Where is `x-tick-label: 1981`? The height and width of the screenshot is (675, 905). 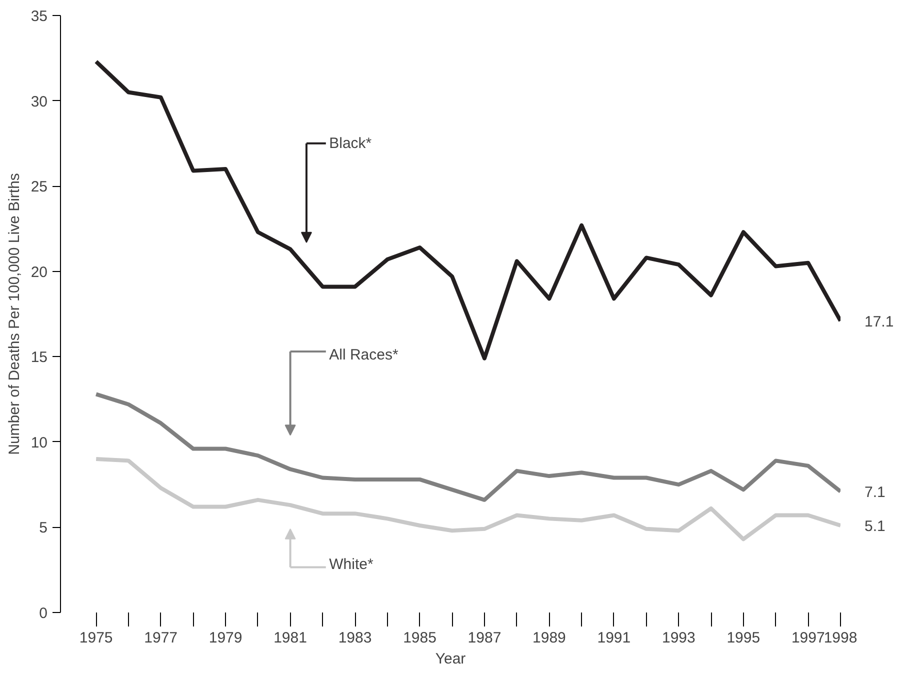
x-tick-label: 1981 is located at coordinates (290, 638).